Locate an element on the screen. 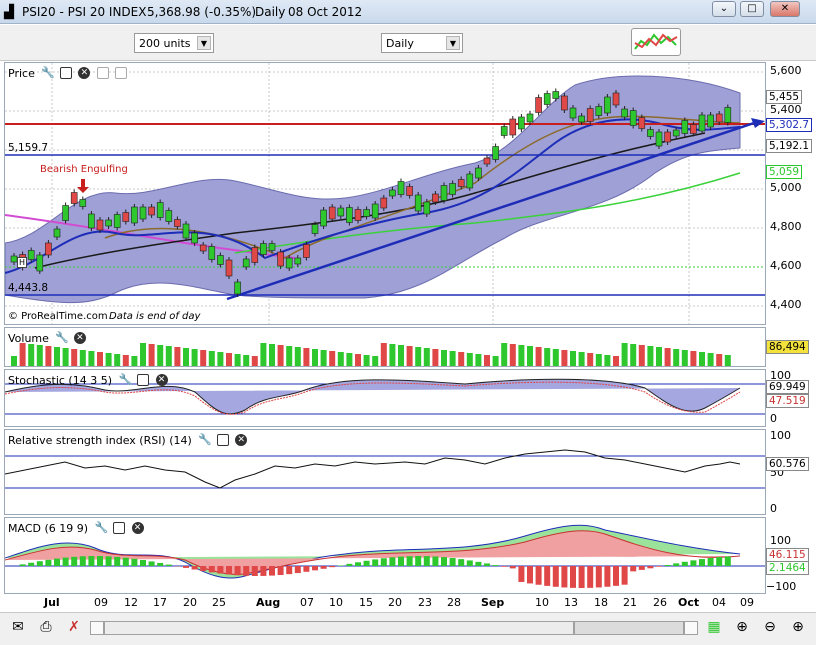 This screenshot has height=645, width=816. volume-label: Volume is located at coordinates (28, 338).